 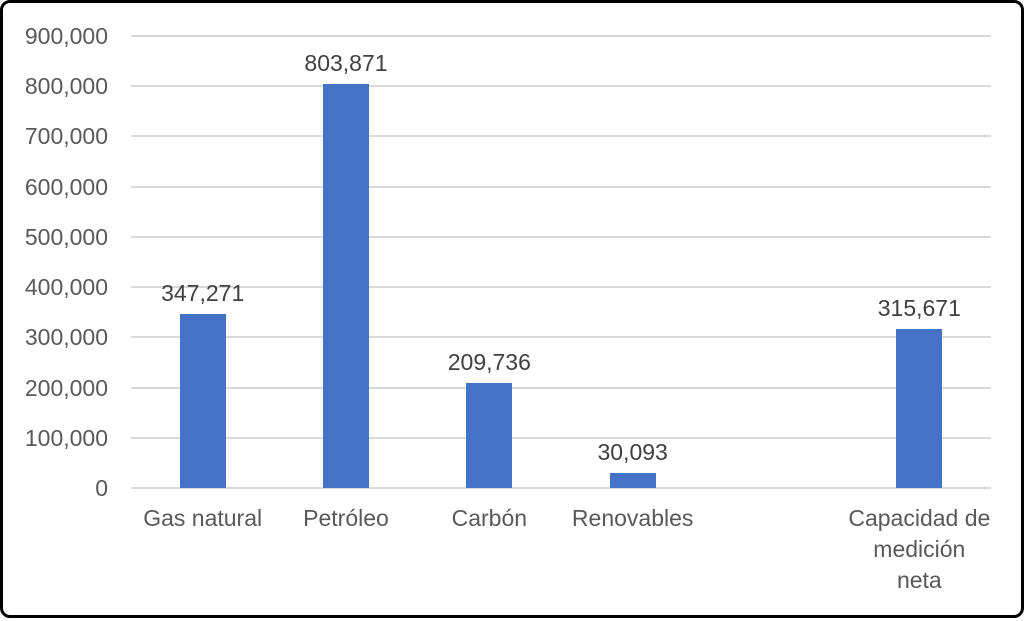 I want to click on x-axis-label-renovables: Renovables, so click(x=633, y=518).